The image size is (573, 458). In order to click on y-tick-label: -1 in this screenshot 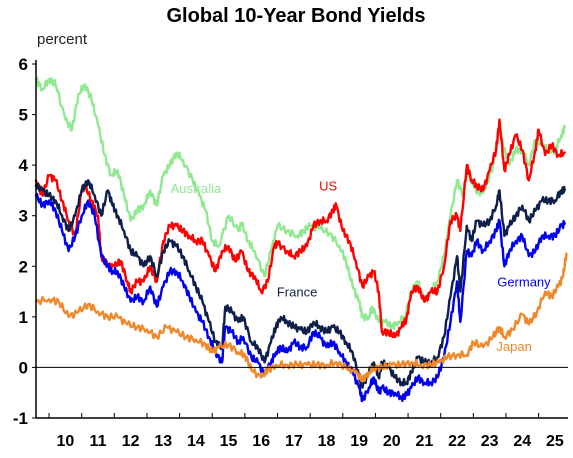, I will do `click(20, 418)`.